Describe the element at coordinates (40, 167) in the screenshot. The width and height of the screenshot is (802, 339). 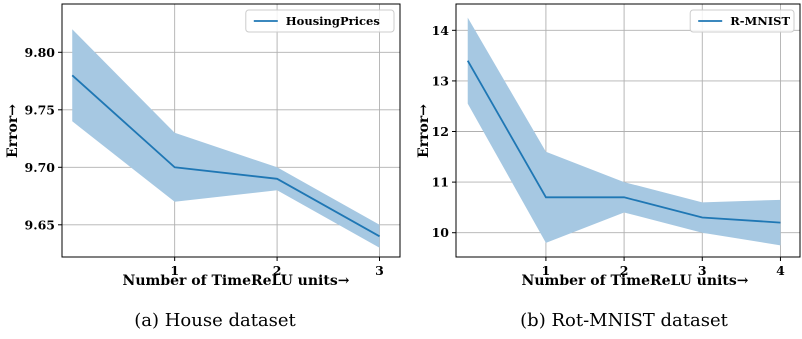
I see `y-tick-label: 9.70` at that location.